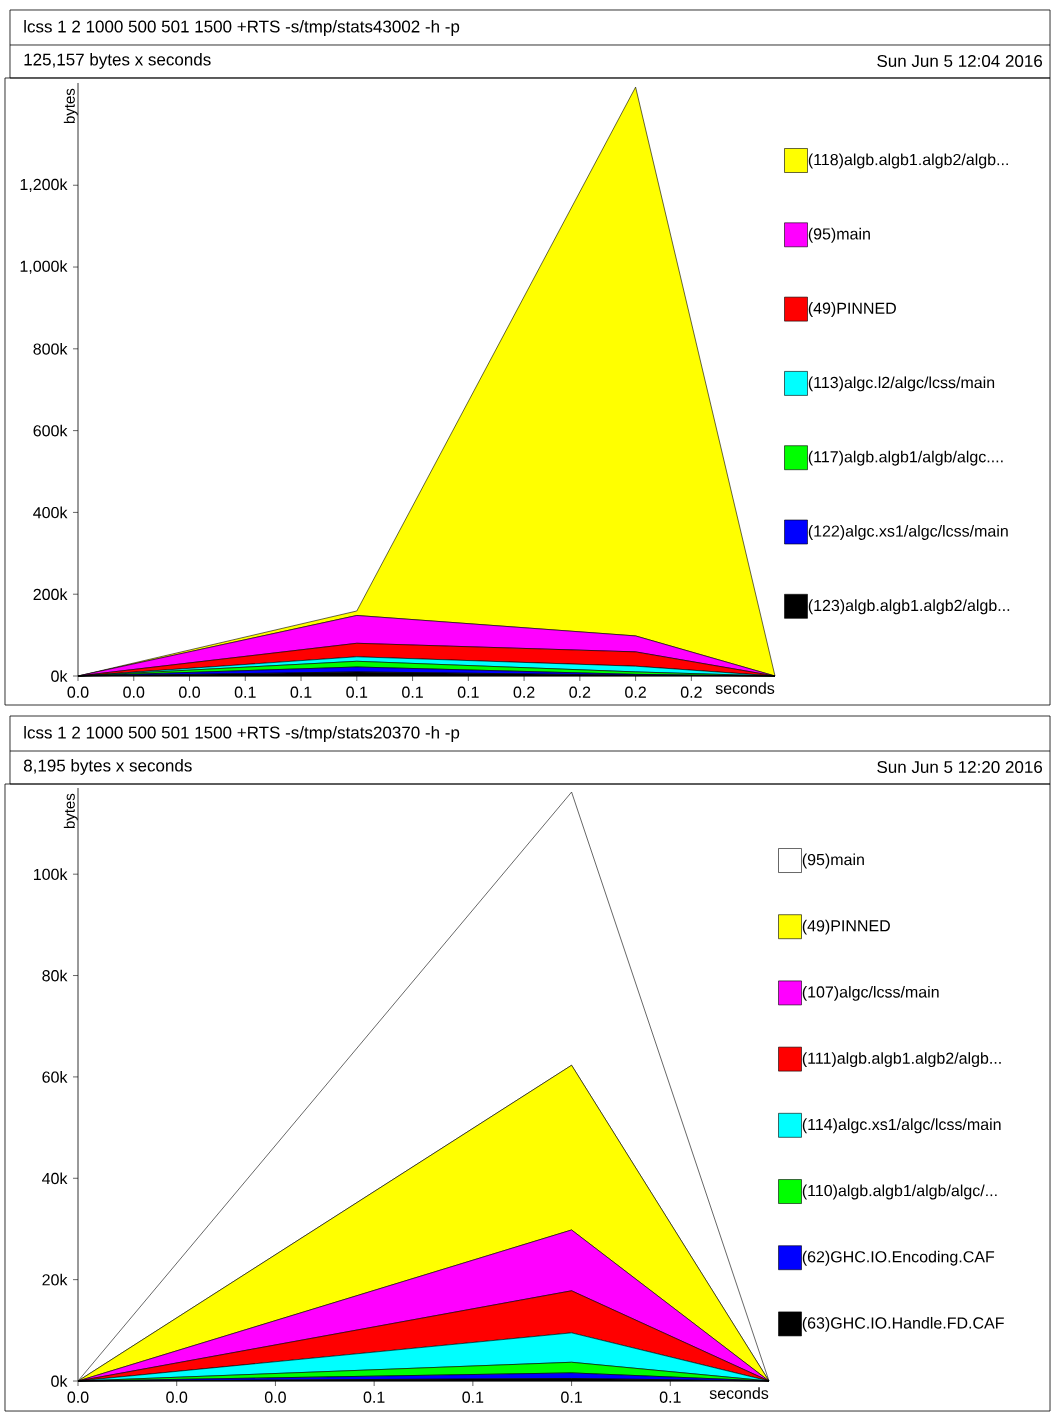 This screenshot has width=1051, height=1412. I want to click on y-tick-label: 40k, so click(55, 1178).